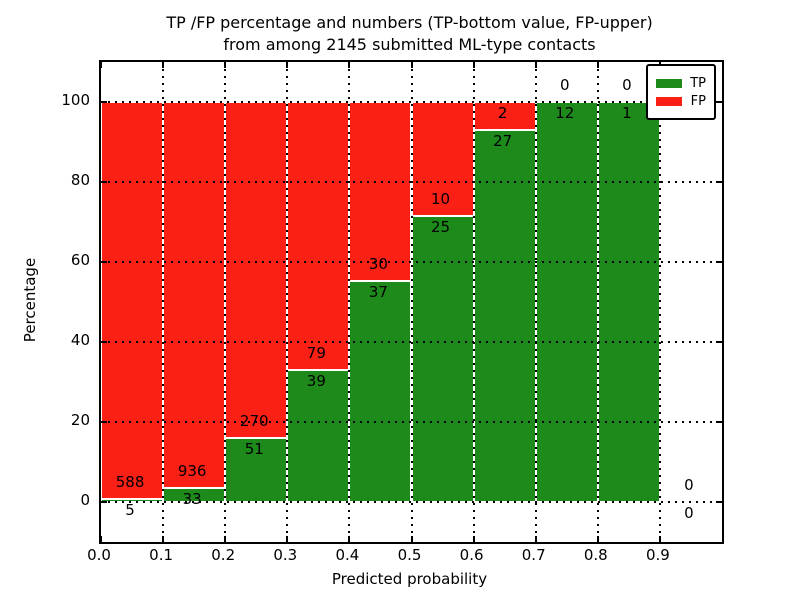 The image size is (800, 600). Describe the element at coordinates (669, 101) in the screenshot. I see `fp-swatch-icon` at that location.